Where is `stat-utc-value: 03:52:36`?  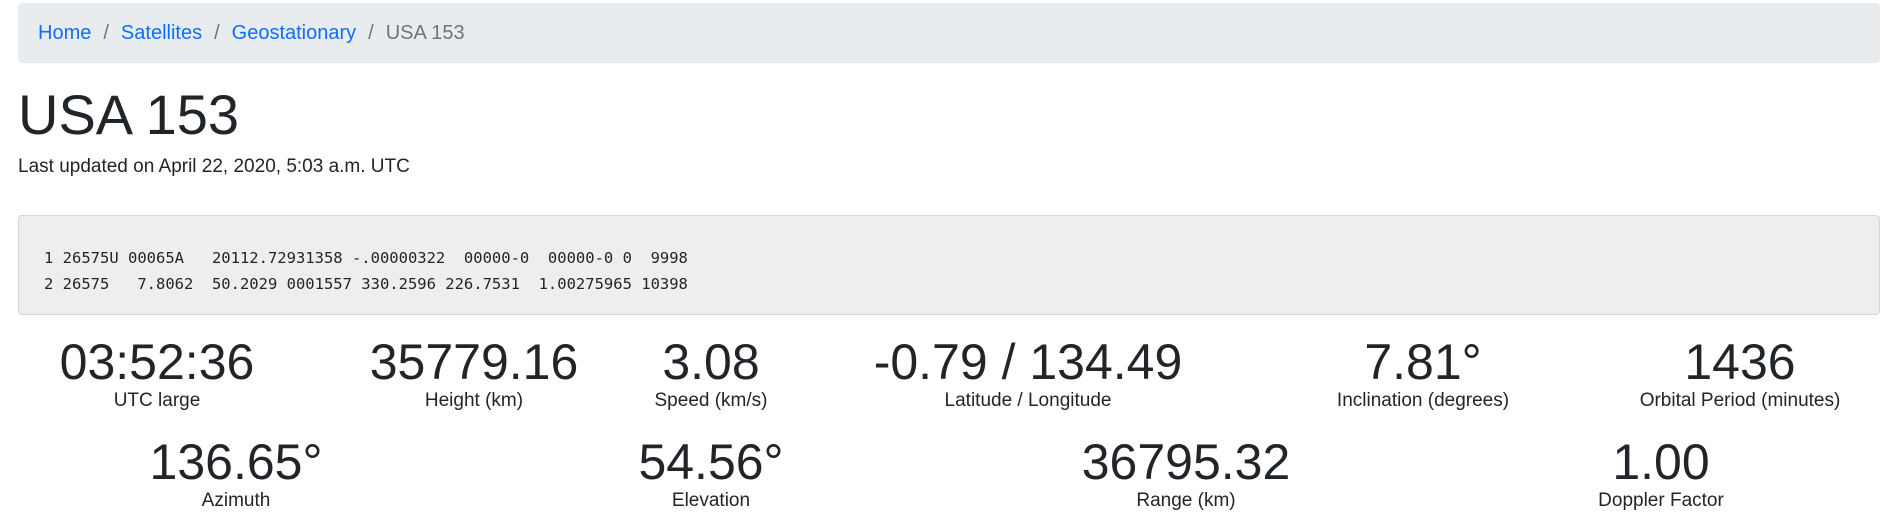
stat-utc-value: 03:52:36 is located at coordinates (157, 362).